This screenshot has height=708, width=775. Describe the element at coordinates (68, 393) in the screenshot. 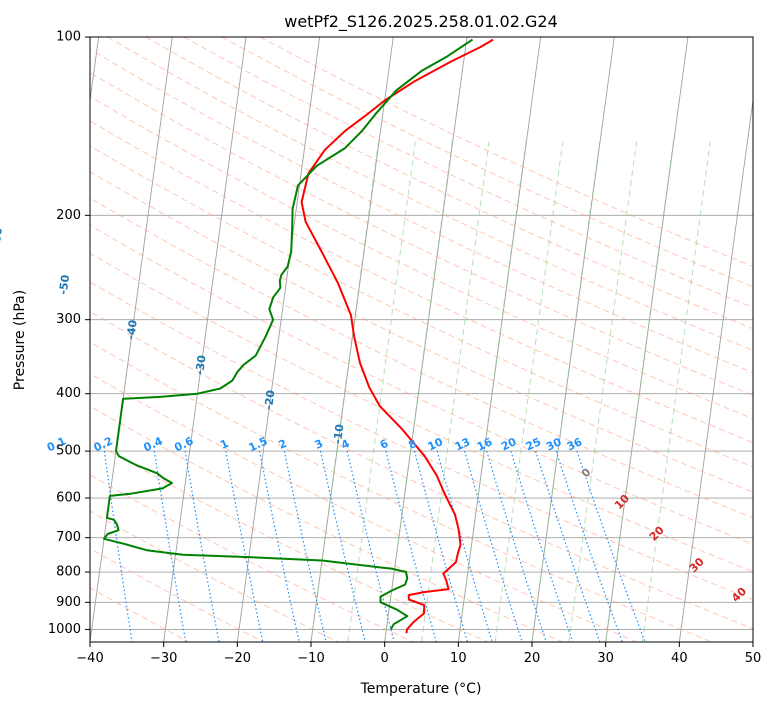

I see `y-tick-label: 400` at that location.